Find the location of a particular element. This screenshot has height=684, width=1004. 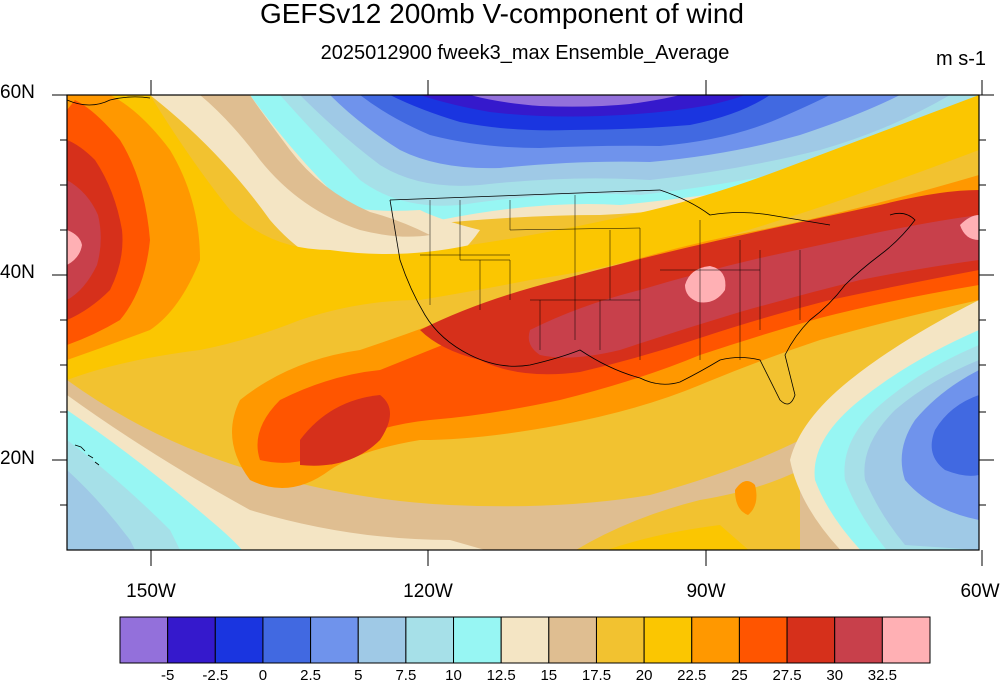

colorbar-label: 20 is located at coordinates (644, 675).